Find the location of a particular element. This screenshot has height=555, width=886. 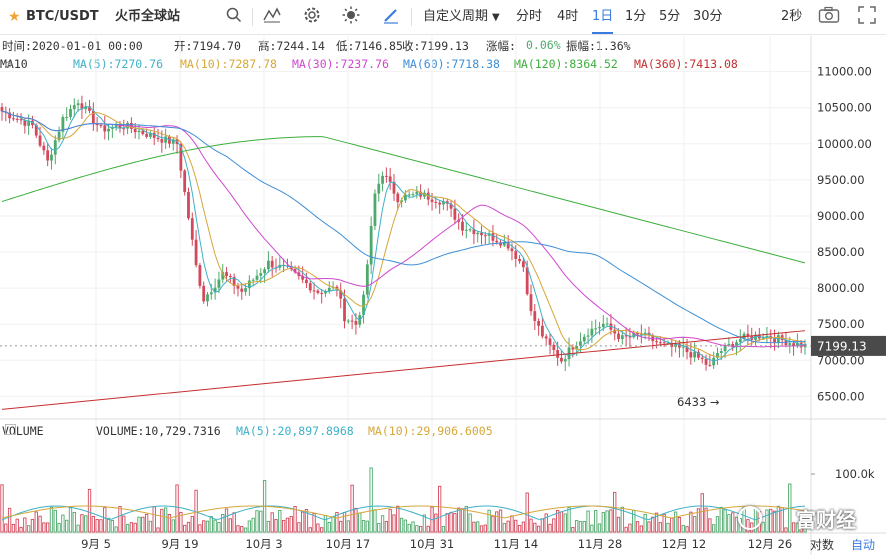

interval-tab-4h: 4时 is located at coordinates (568, 16).